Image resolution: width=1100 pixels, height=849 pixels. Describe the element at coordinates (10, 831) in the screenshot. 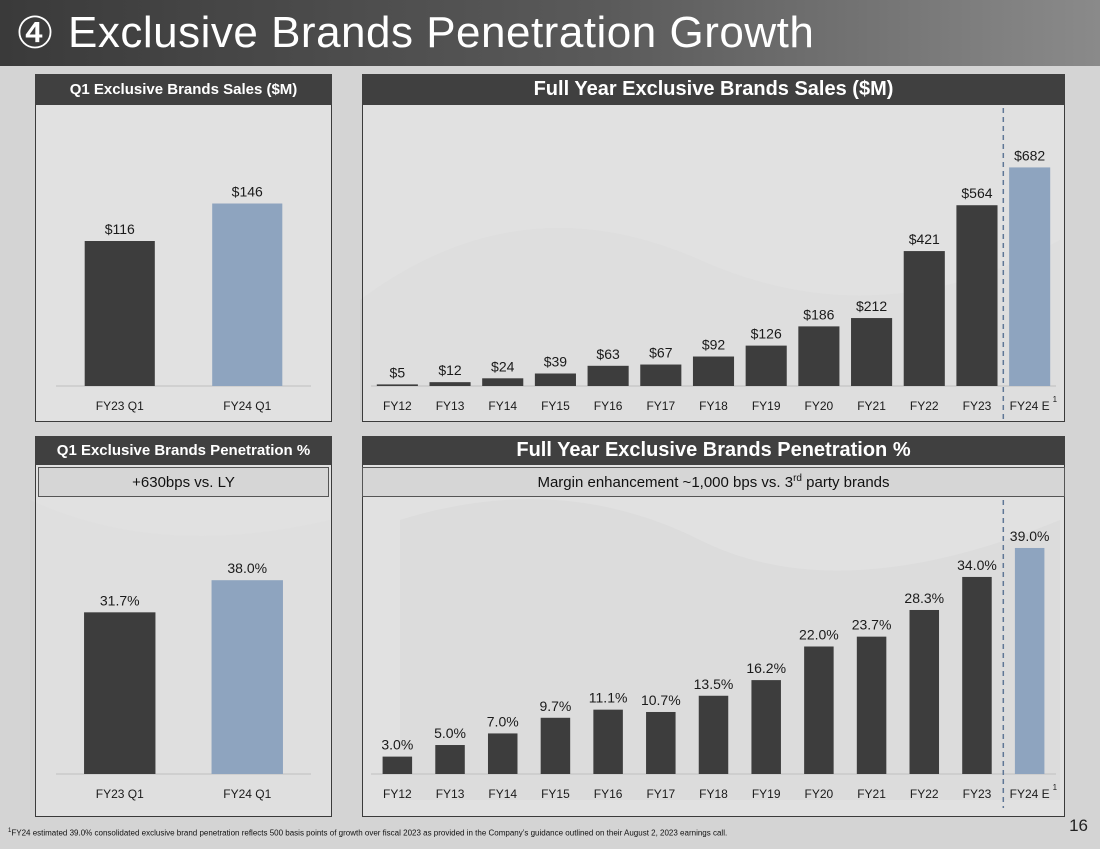

I see `footnote-marker: 1` at that location.